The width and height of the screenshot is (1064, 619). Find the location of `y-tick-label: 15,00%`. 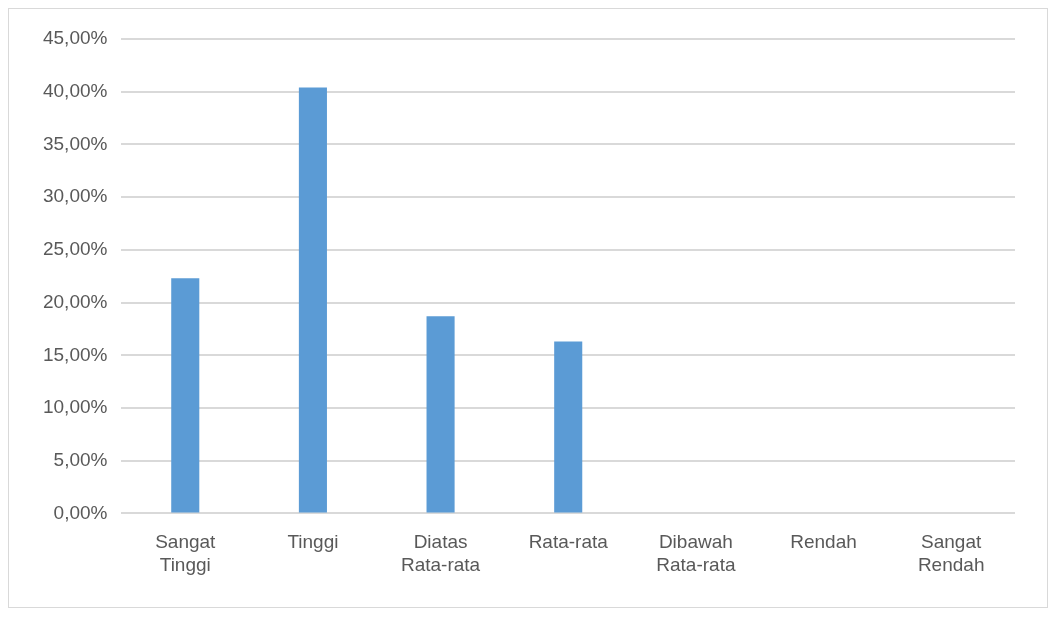

y-tick-label: 15,00% is located at coordinates (75, 354).